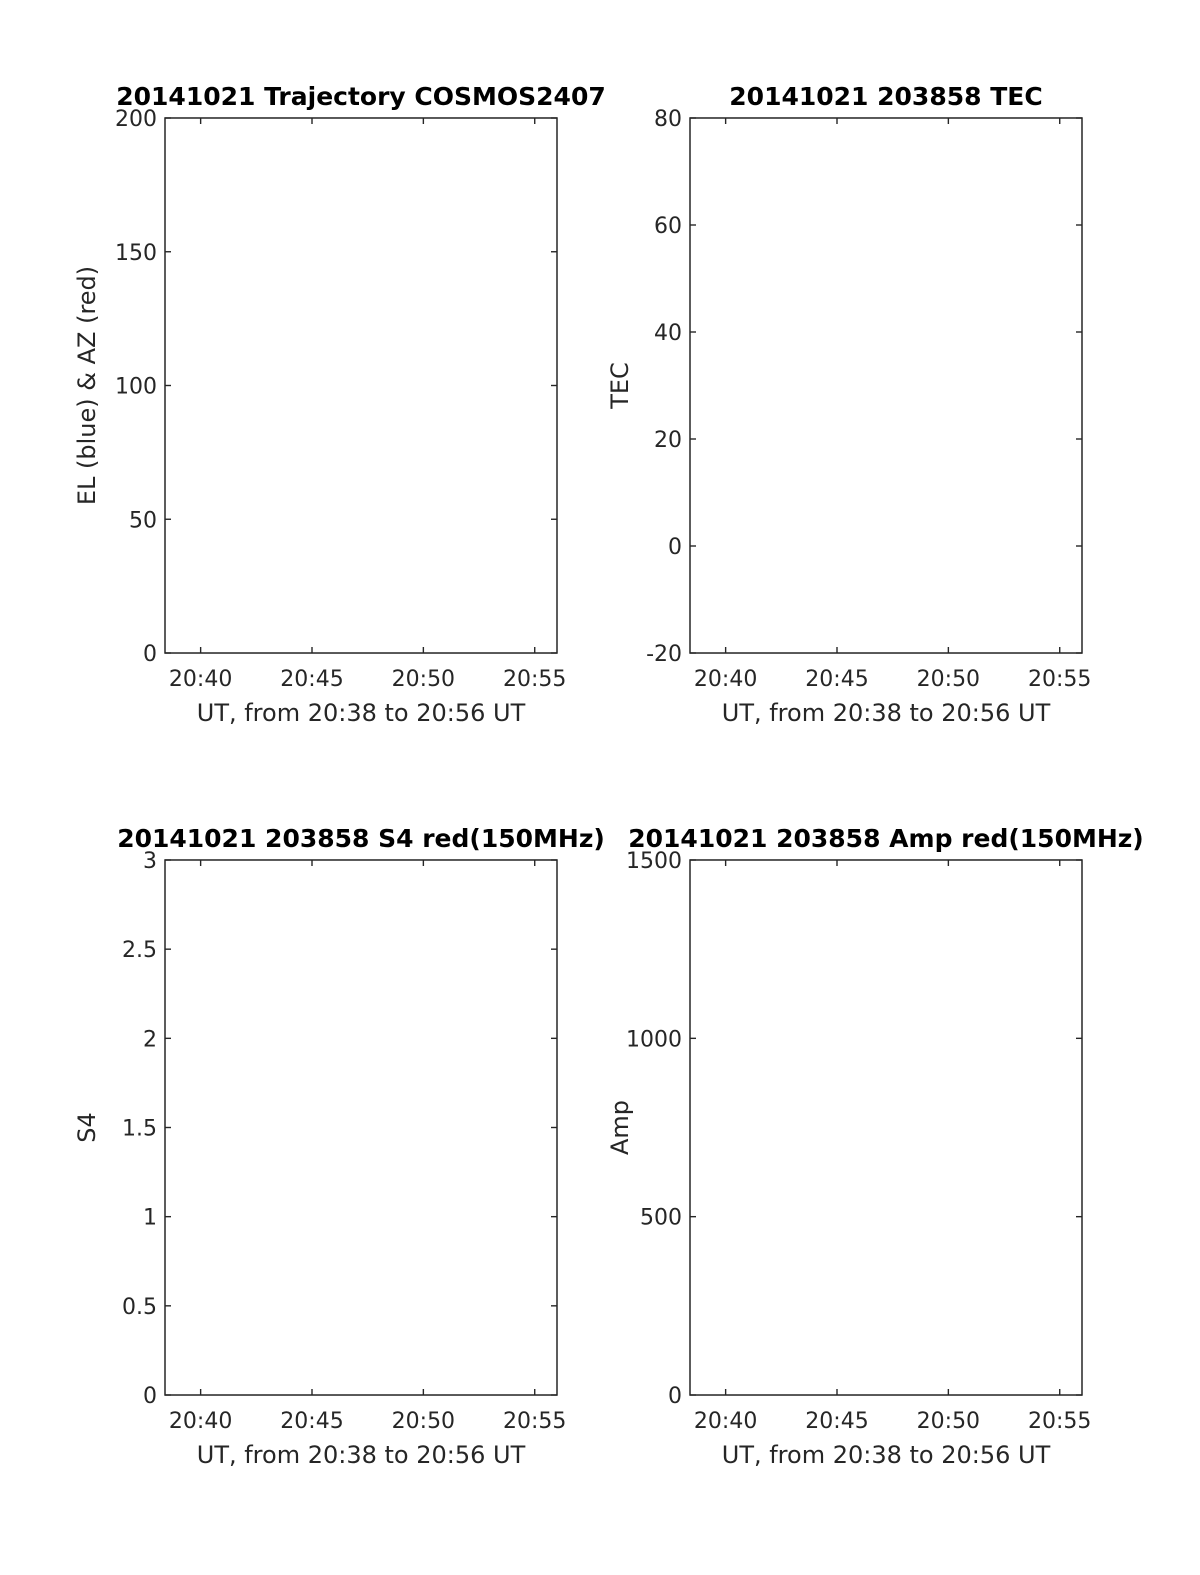  What do you see at coordinates (87, 1127) in the screenshot?
I see `y-axis-label: S4` at bounding box center [87, 1127].